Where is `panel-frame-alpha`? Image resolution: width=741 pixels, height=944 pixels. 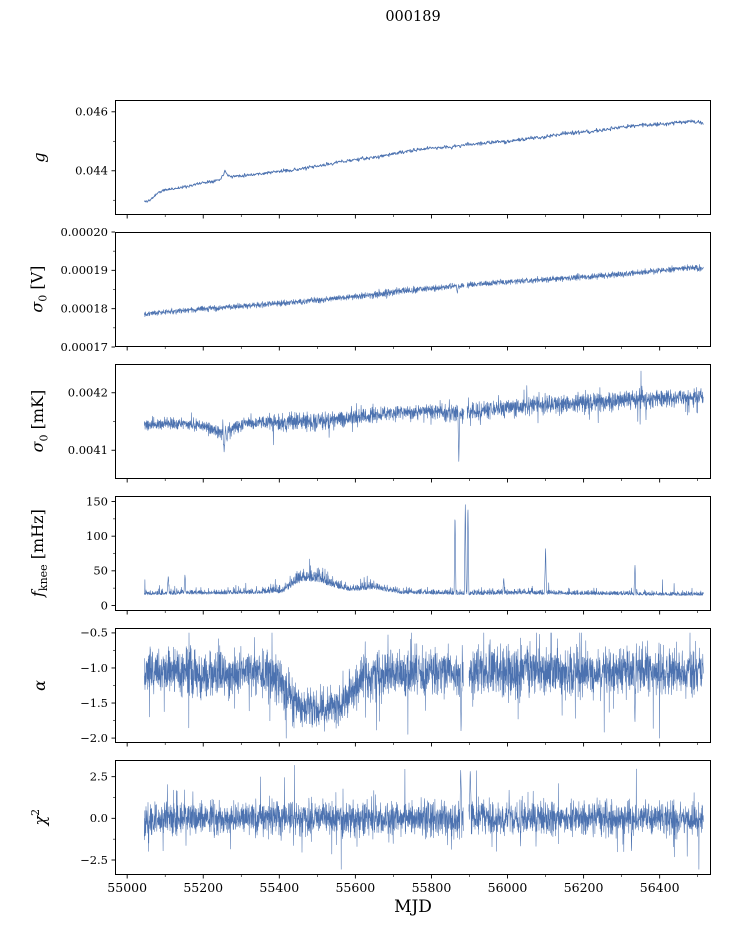 panel-frame-alpha is located at coordinates (413, 685).